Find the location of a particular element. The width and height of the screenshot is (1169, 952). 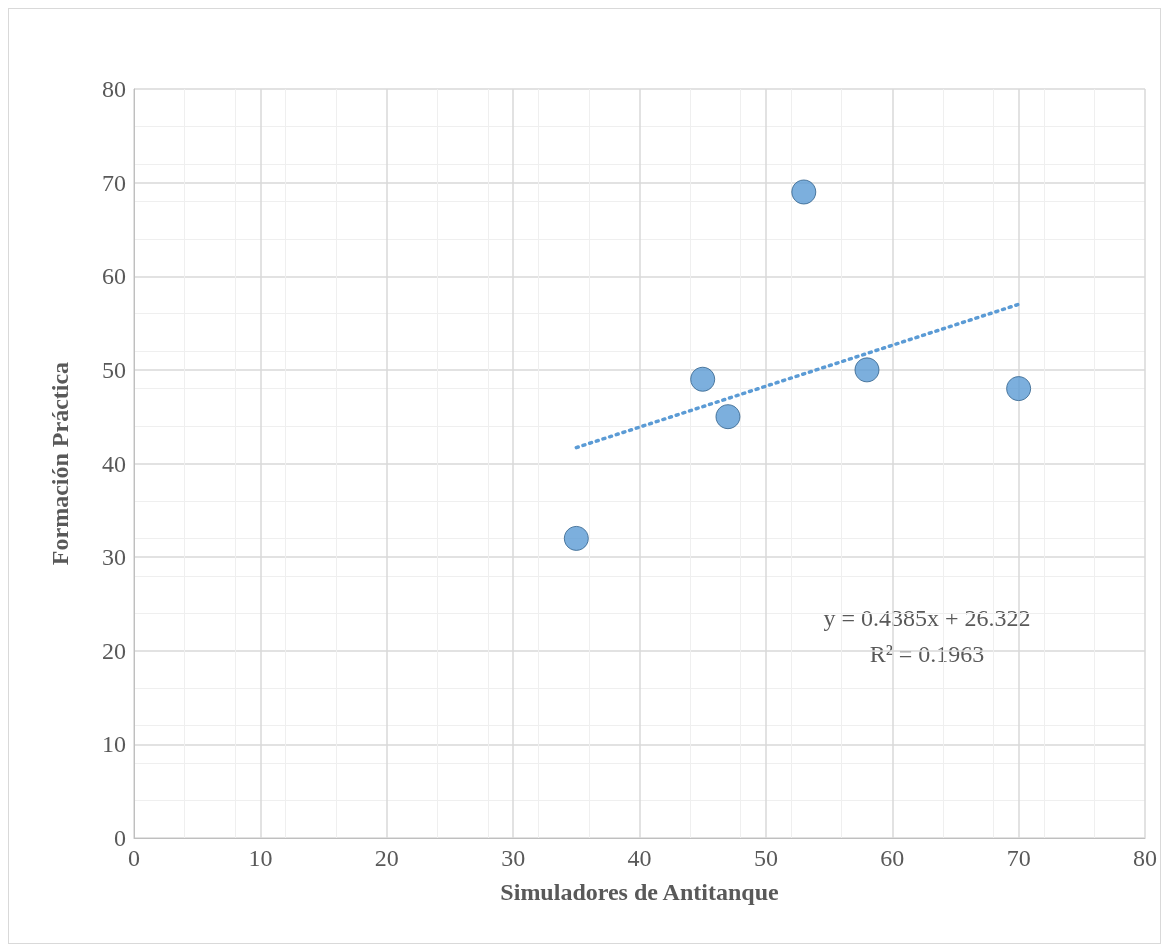

x-tick-label: 70 is located at coordinates (1018, 858).